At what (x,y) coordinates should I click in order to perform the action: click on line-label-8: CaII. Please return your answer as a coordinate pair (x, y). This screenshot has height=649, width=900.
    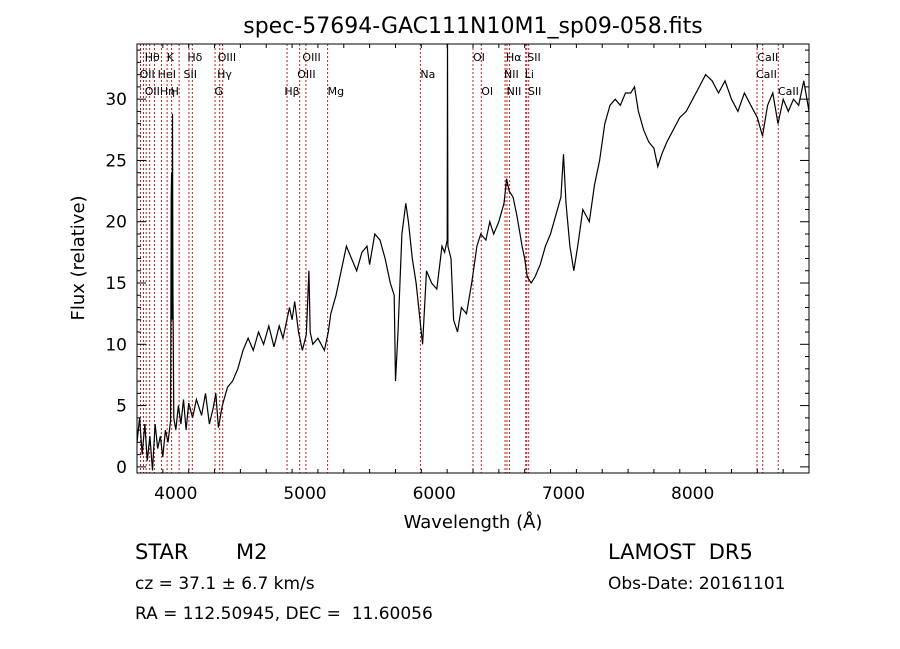
    Looking at the image, I should click on (767, 57).